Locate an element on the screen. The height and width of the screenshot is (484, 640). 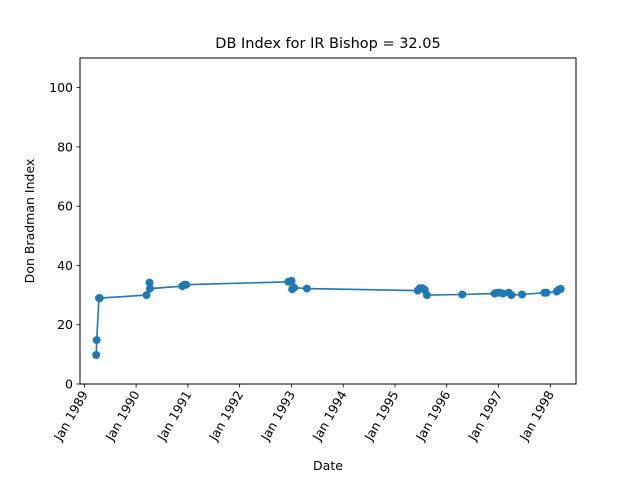
x-axis-label: Date is located at coordinates (328, 465).